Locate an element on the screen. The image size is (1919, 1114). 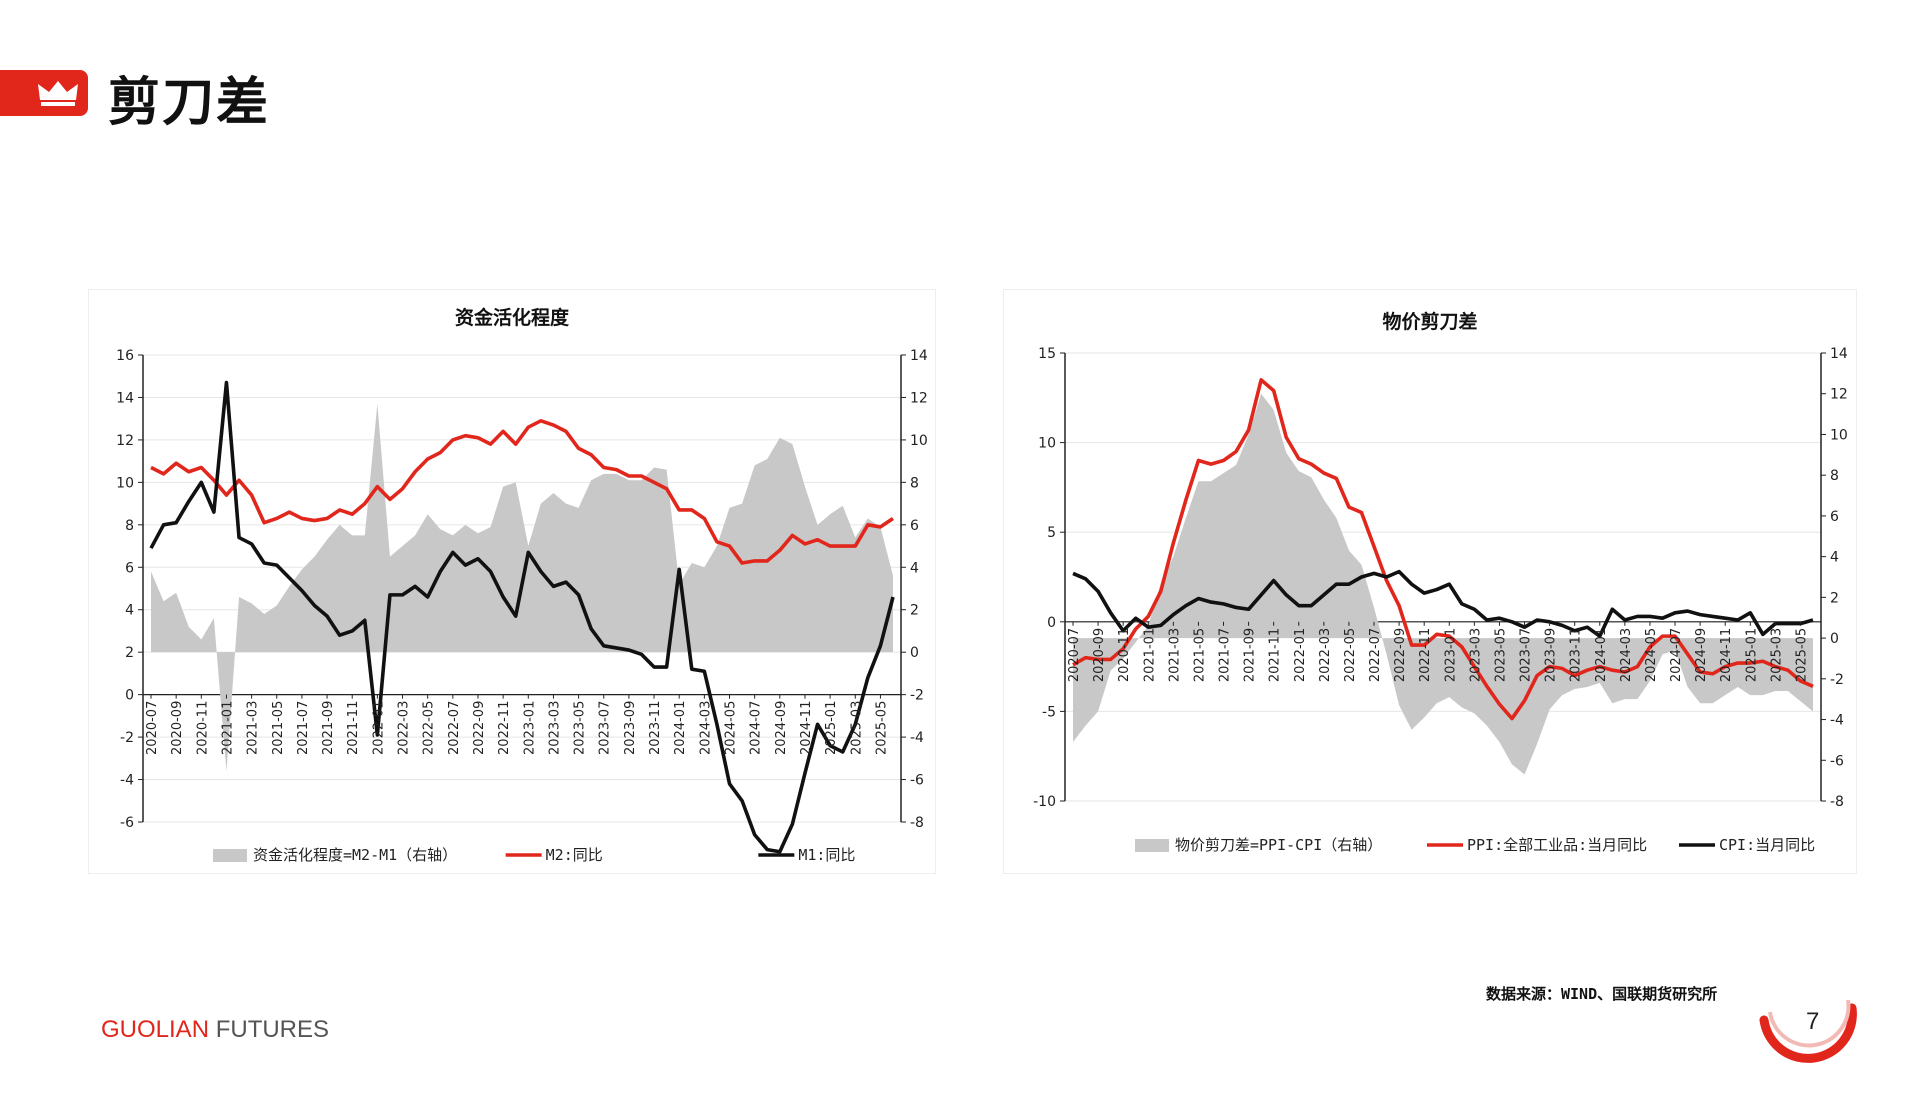
x-axis-tick-label: 2023-07 is located at coordinates (1526, 655).